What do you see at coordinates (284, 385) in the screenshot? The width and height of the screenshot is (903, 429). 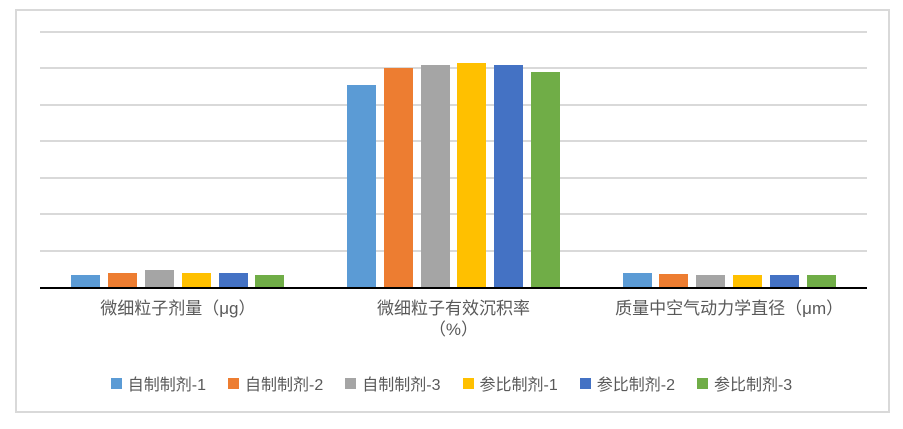 I see `legend-label: 自制制剂-2` at bounding box center [284, 385].